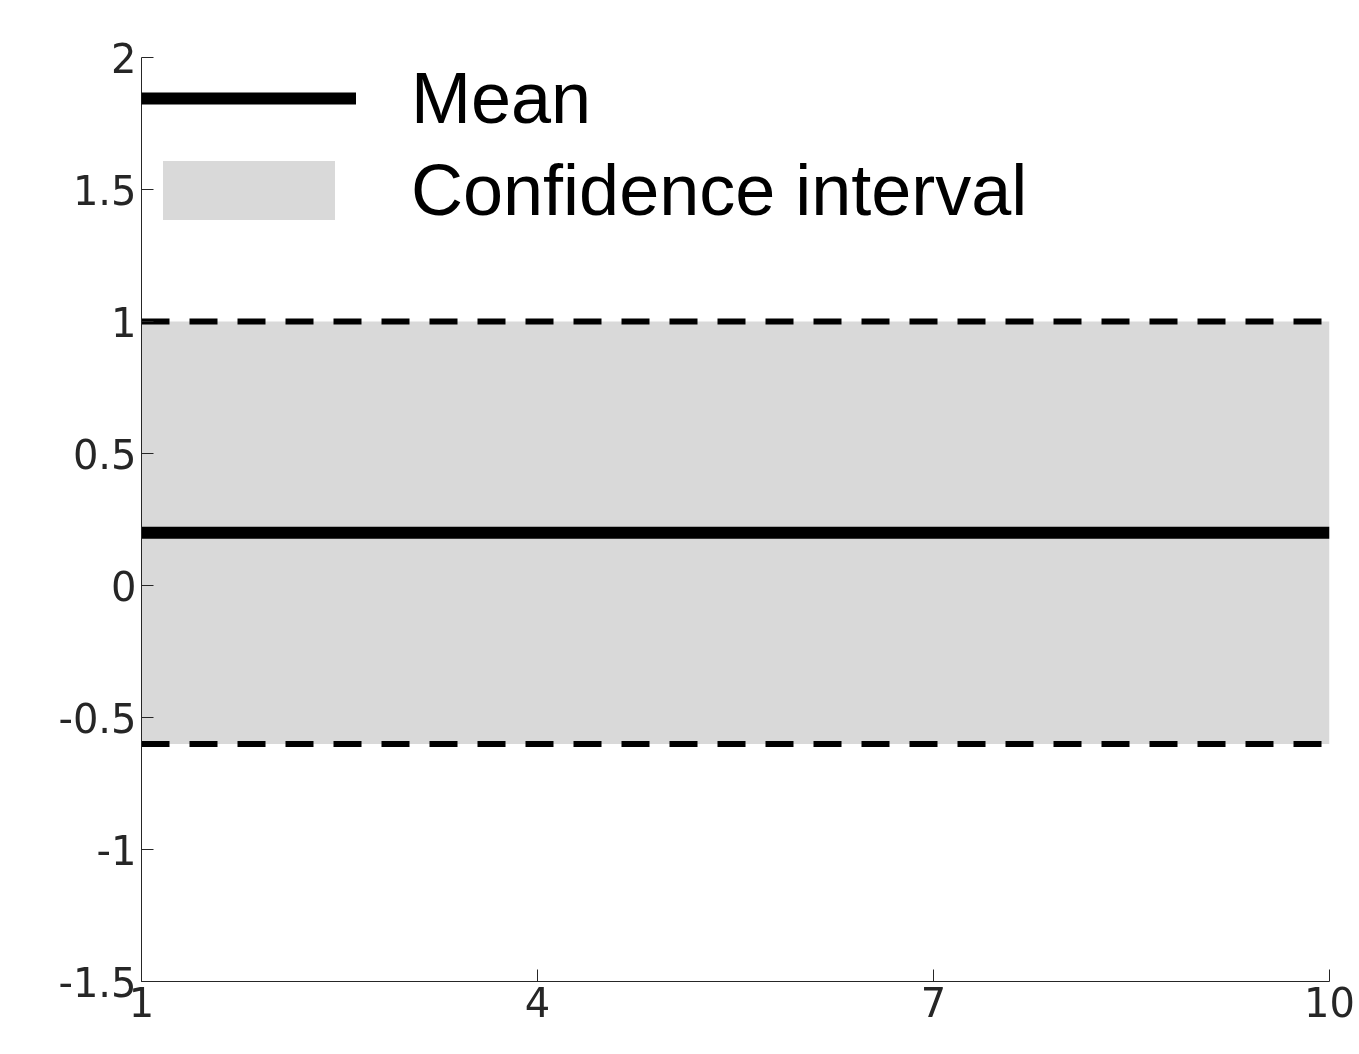 Image resolution: width=1359 pixels, height=1054 pixels. I want to click on y-tick-label: 1.5, so click(104, 190).